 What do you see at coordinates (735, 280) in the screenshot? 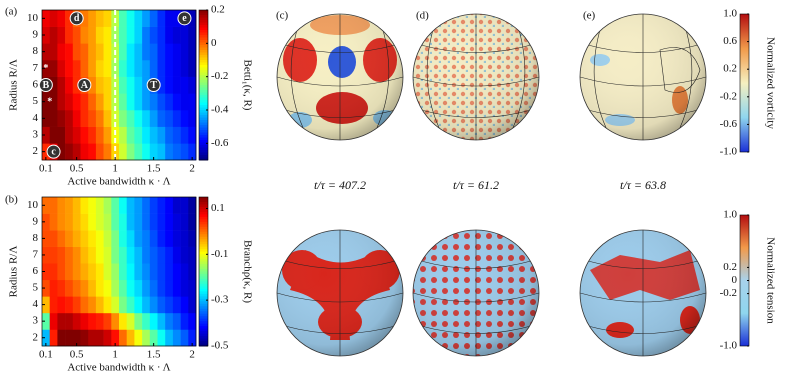
I see `colorbar-tick-label: 0` at bounding box center [735, 280].